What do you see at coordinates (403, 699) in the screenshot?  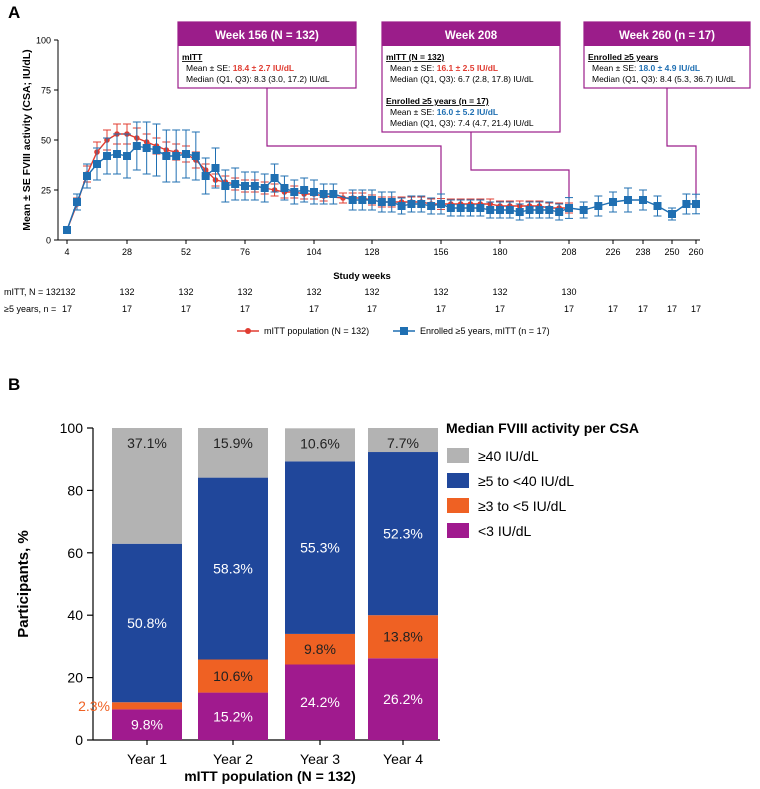 I see `b-bar-label: 26.2%` at bounding box center [403, 699].